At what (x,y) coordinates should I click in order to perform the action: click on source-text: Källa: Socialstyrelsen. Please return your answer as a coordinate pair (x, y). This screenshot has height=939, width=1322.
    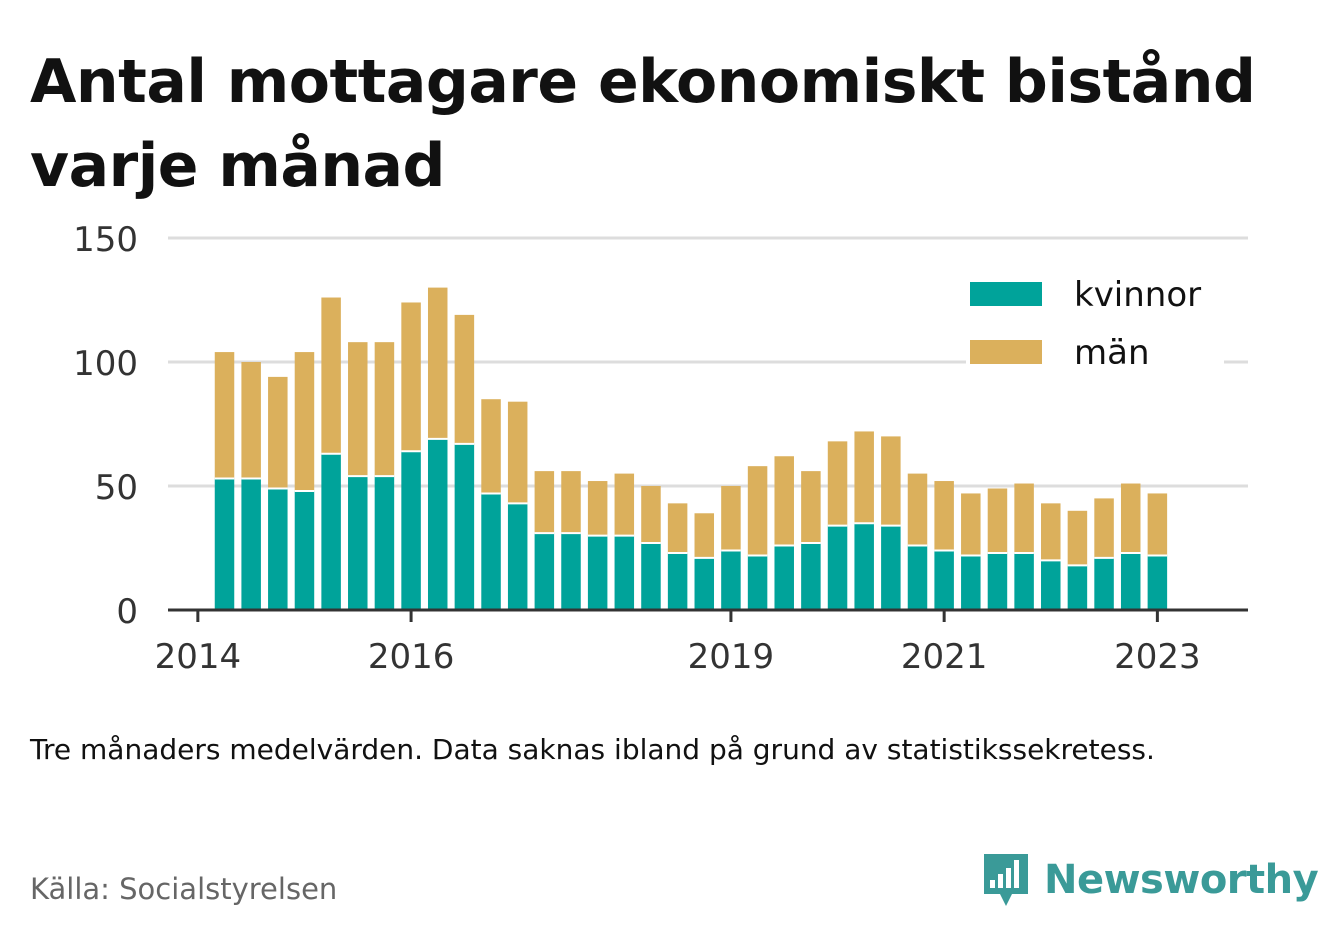
    Looking at the image, I should click on (184, 889).